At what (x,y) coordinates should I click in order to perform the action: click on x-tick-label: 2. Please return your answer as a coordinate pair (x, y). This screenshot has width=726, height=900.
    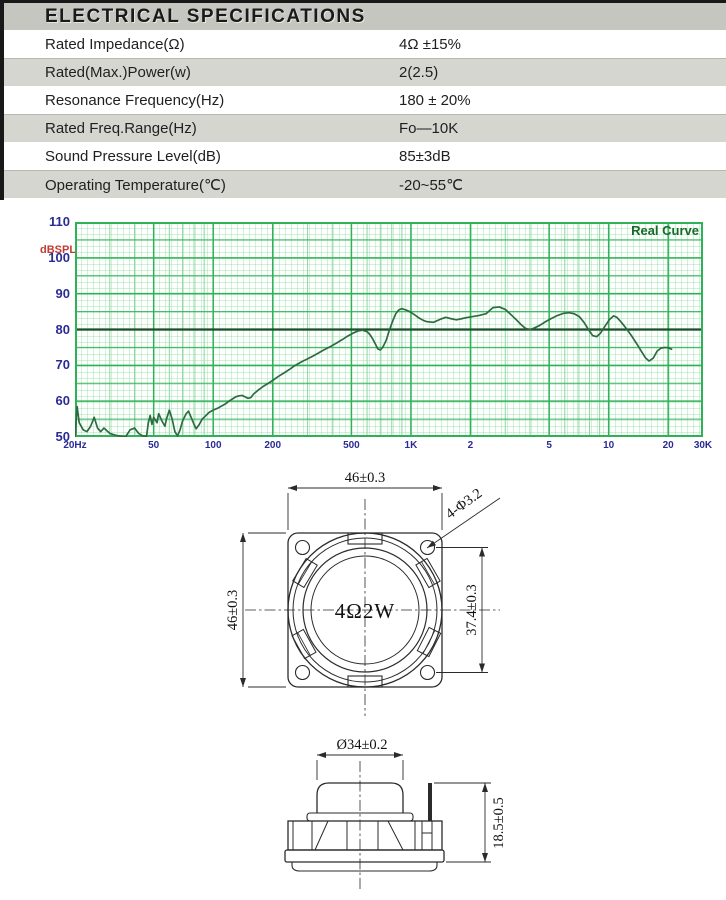
    Looking at the image, I should click on (470, 445).